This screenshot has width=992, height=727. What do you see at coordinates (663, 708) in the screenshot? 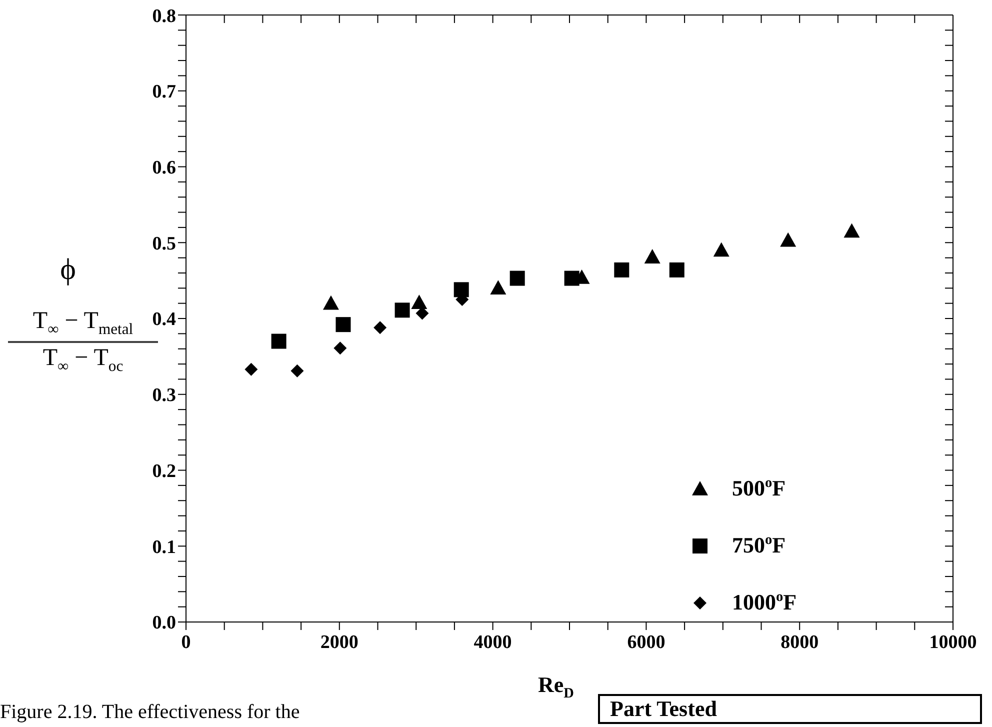
I see `text: Part Tested` at bounding box center [663, 708].